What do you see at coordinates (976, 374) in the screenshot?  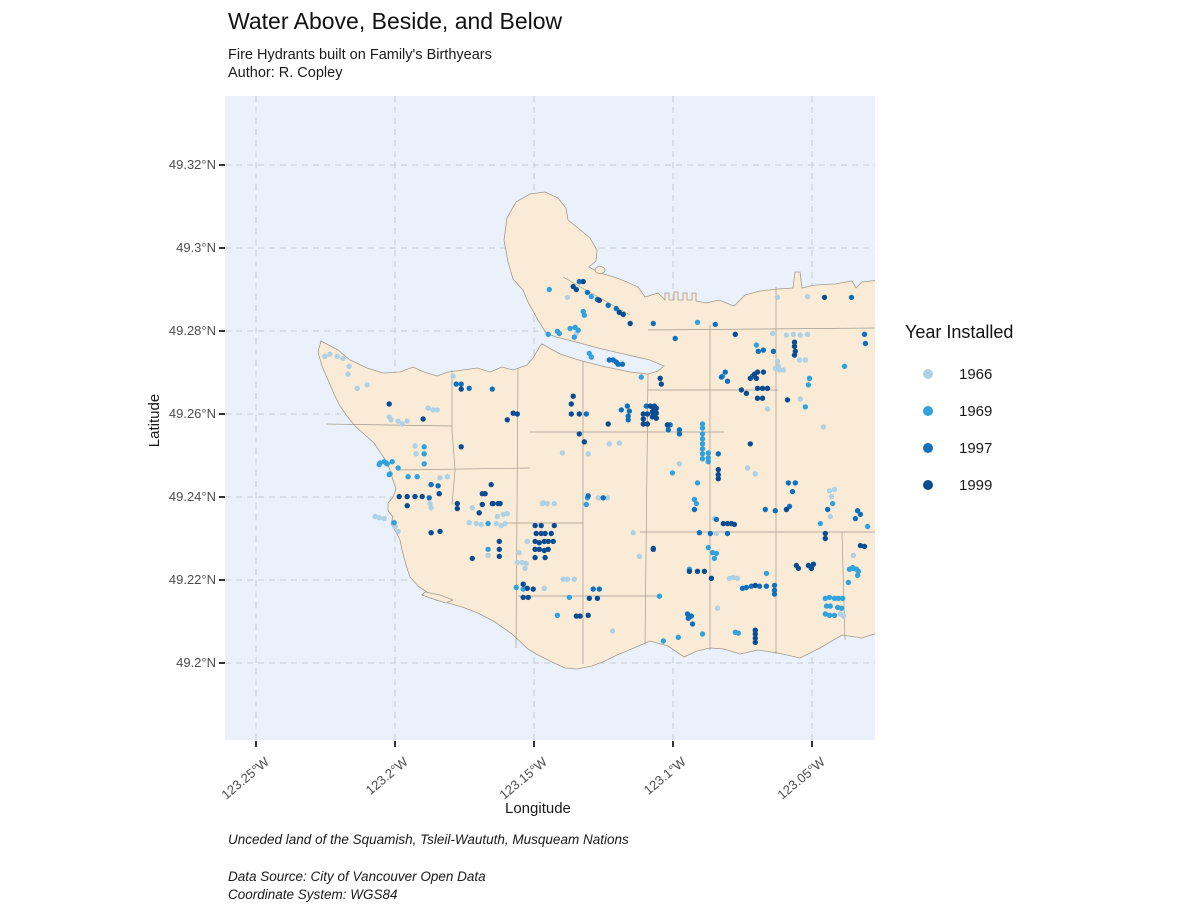 I see `legend-label: 1966` at bounding box center [976, 374].